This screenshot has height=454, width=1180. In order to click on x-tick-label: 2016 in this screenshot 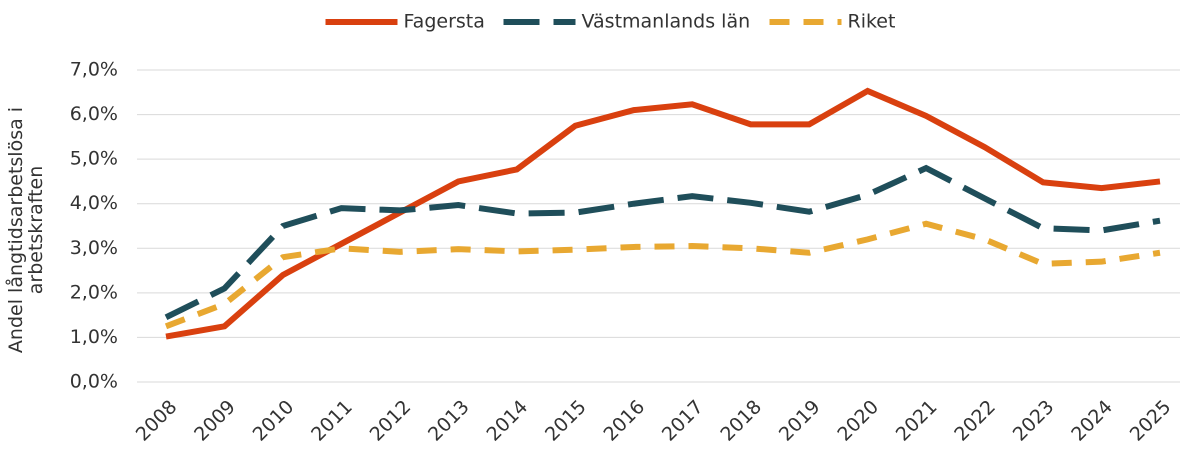, I will do `click(624, 421)`.